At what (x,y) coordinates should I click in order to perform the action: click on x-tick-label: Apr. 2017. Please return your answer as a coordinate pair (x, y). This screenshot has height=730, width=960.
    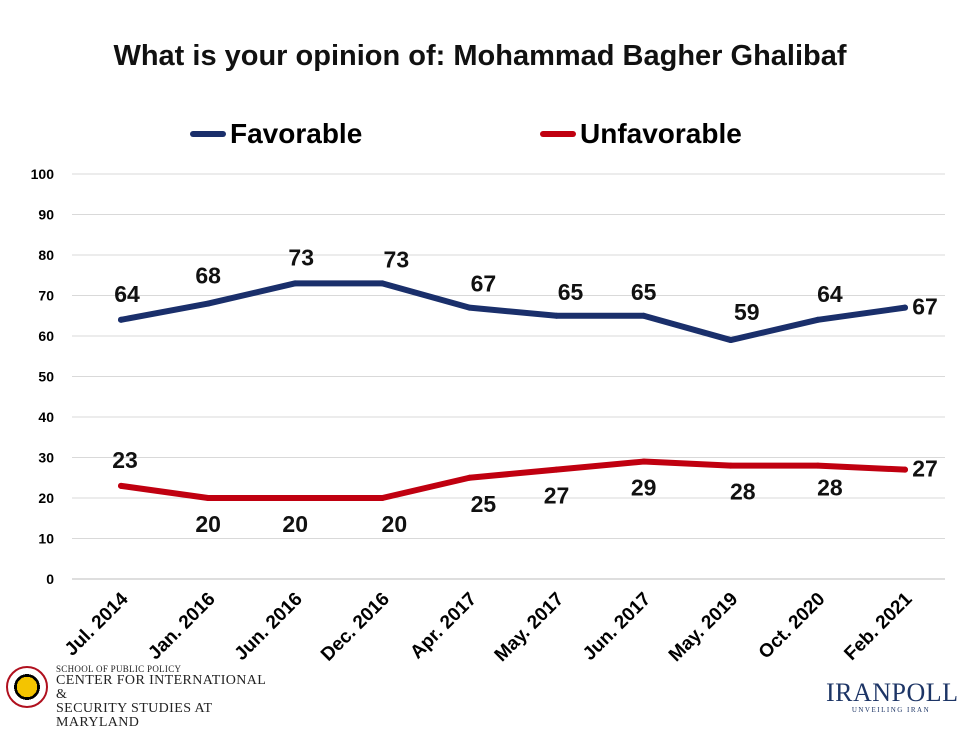
    Looking at the image, I should click on (443, 626).